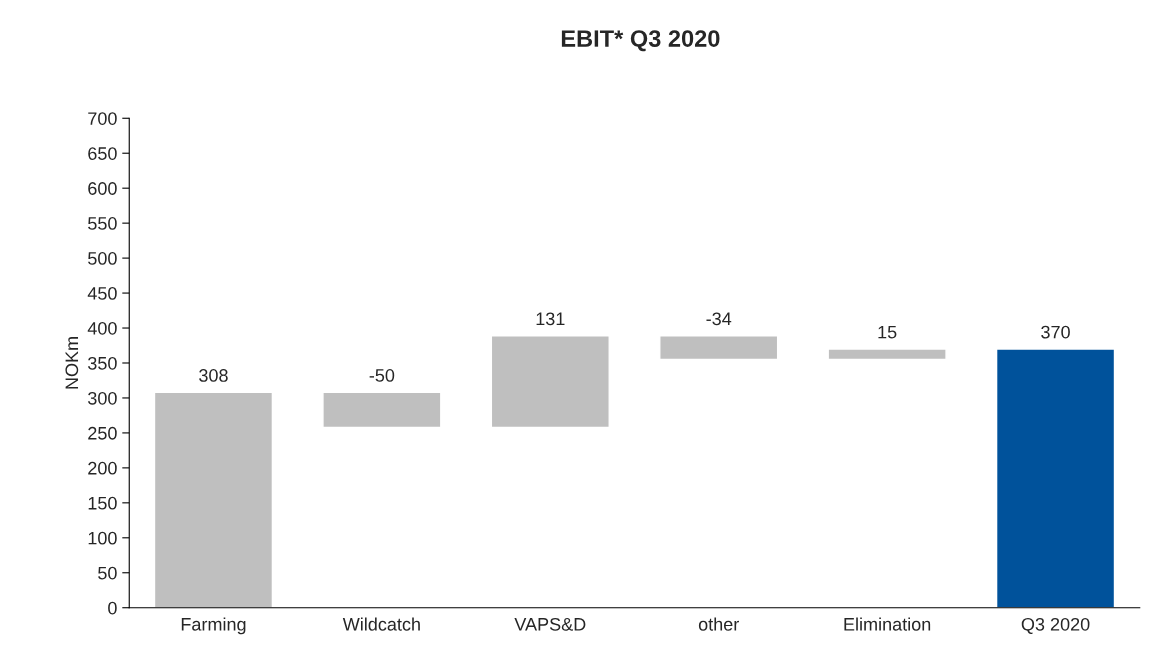 This screenshot has width=1175, height=657. Describe the element at coordinates (213, 375) in the screenshot. I see `data-label: 308` at that location.